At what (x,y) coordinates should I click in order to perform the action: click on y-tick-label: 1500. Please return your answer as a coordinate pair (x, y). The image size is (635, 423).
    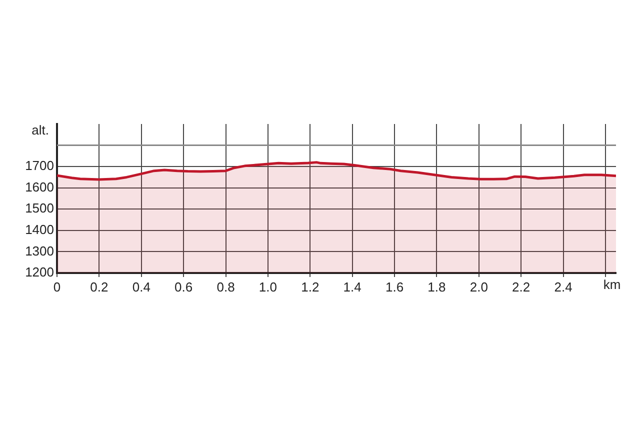
    Looking at the image, I should click on (39, 208).